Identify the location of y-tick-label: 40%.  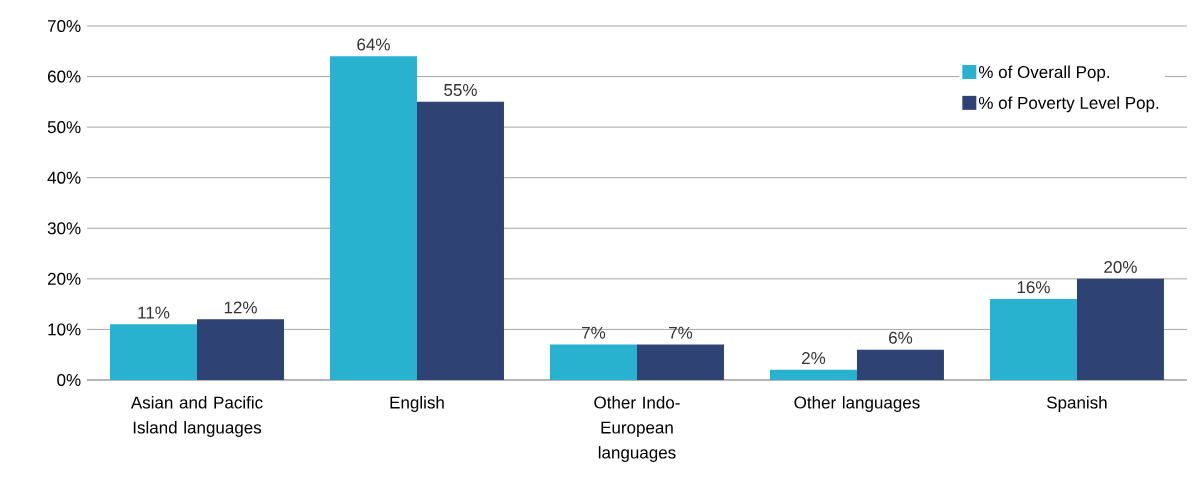
(64, 177).